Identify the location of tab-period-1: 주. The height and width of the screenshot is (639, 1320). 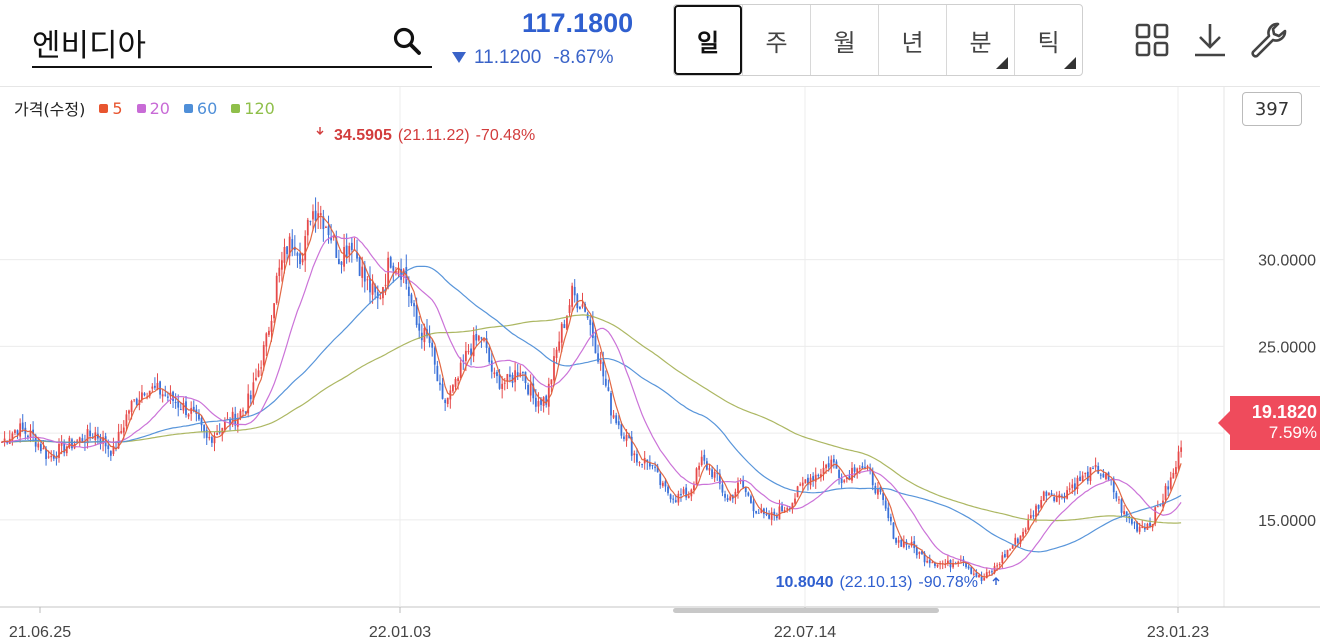
(776, 40).